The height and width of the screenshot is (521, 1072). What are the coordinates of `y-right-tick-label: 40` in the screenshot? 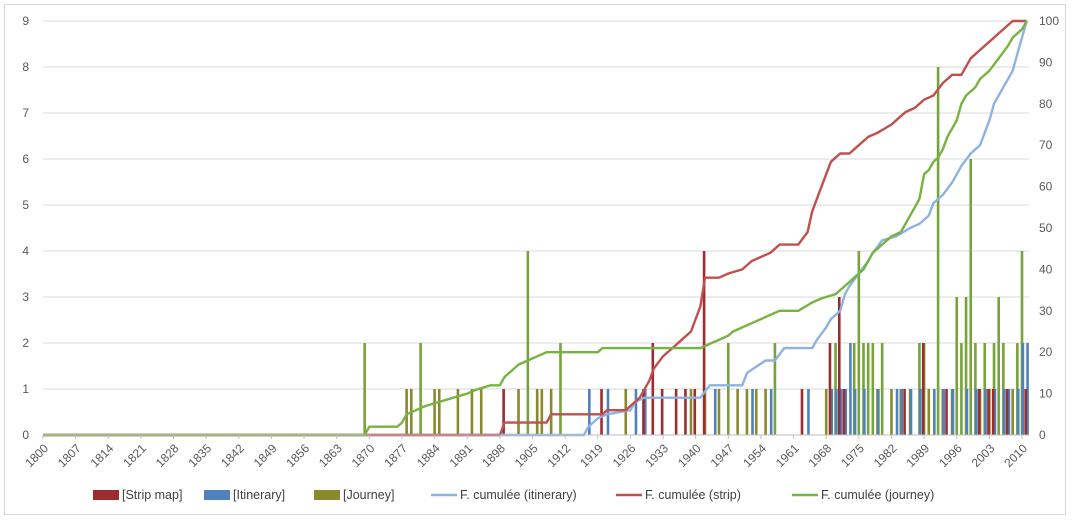 It's located at (1046, 269).